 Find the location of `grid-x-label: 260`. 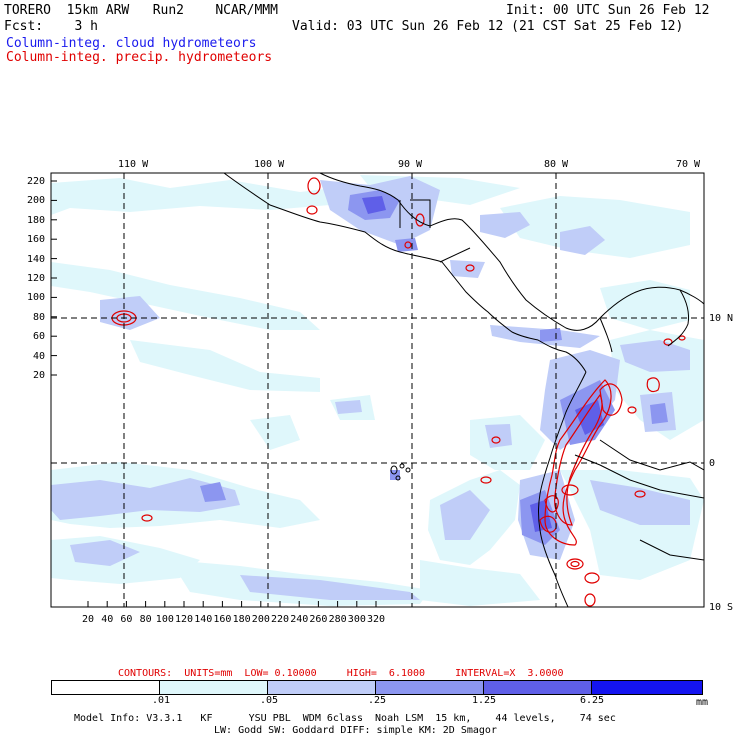

grid-x-label: 260 is located at coordinates (318, 619).